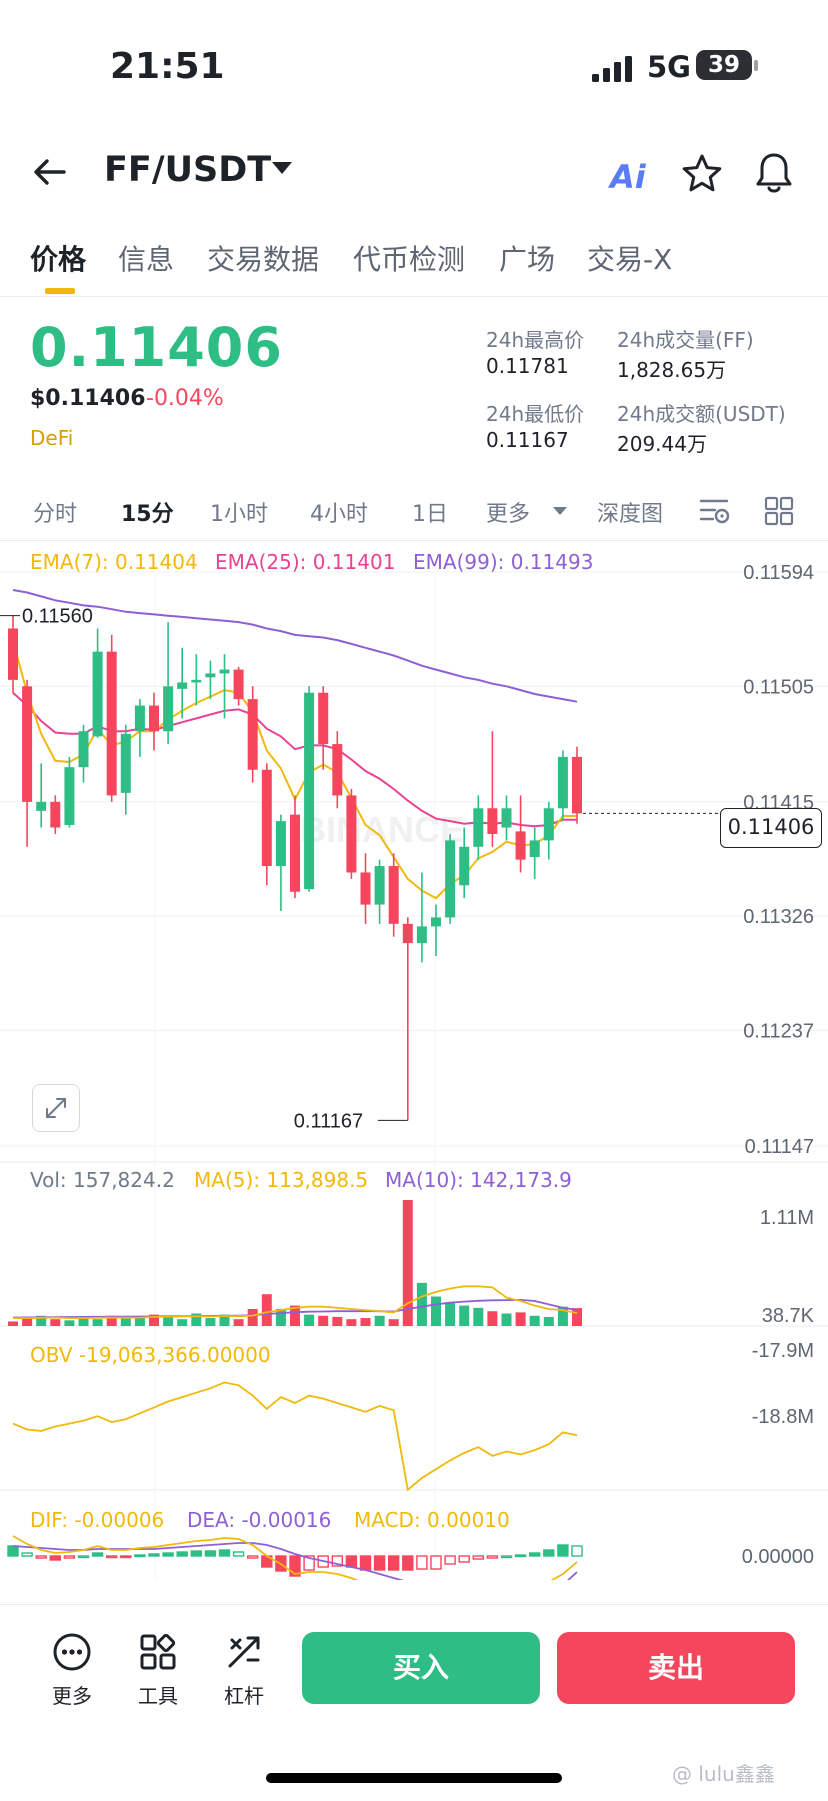  Describe the element at coordinates (239, 514) in the screenshot. I see `interval-1h: 1小时` at that location.